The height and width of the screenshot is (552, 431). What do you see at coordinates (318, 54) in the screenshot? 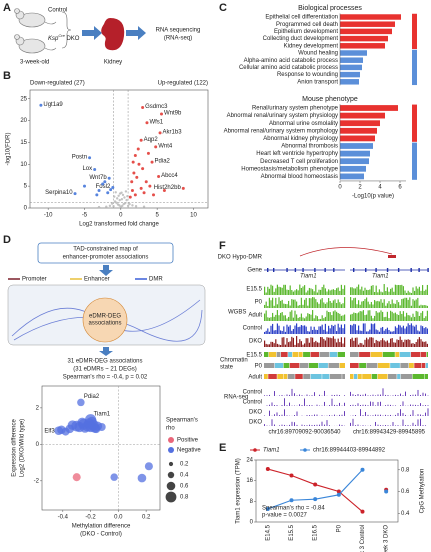
I see `category-label: Wound healing` at bounding box center [318, 54].